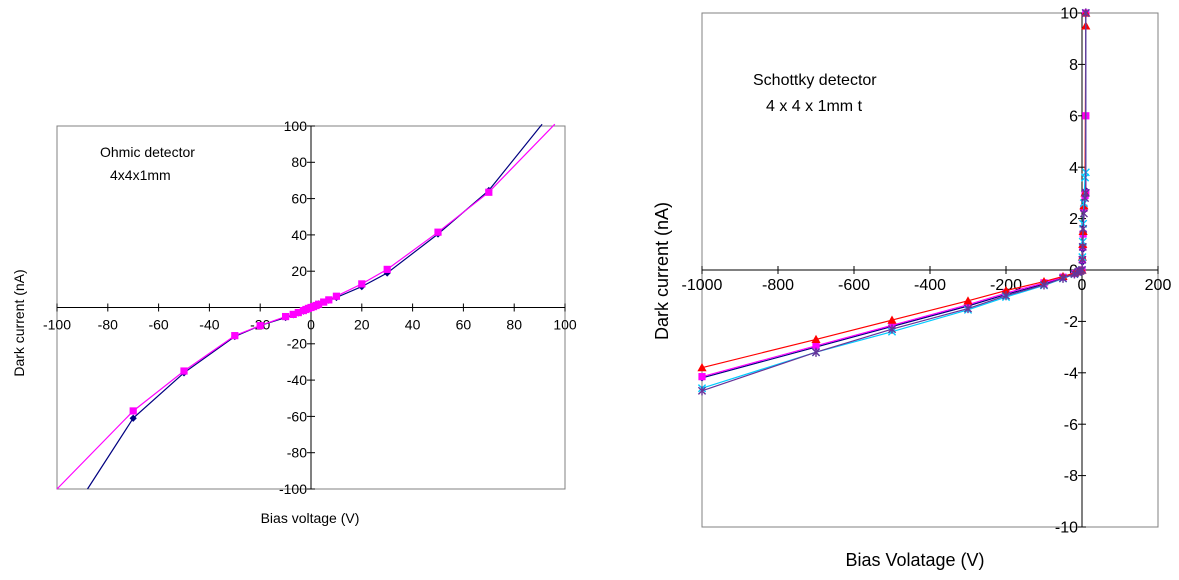  I want to click on x-tick-label: 40, so click(413, 325).